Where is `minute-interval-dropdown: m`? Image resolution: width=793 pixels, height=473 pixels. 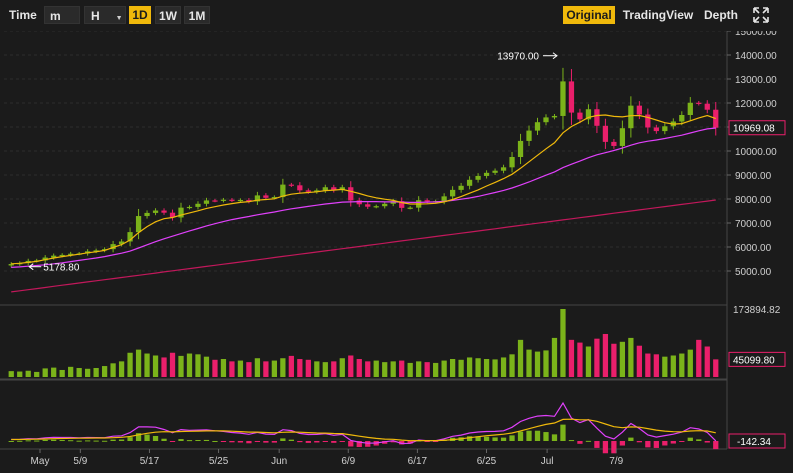 minute-interval-dropdown: m is located at coordinates (62, 15).